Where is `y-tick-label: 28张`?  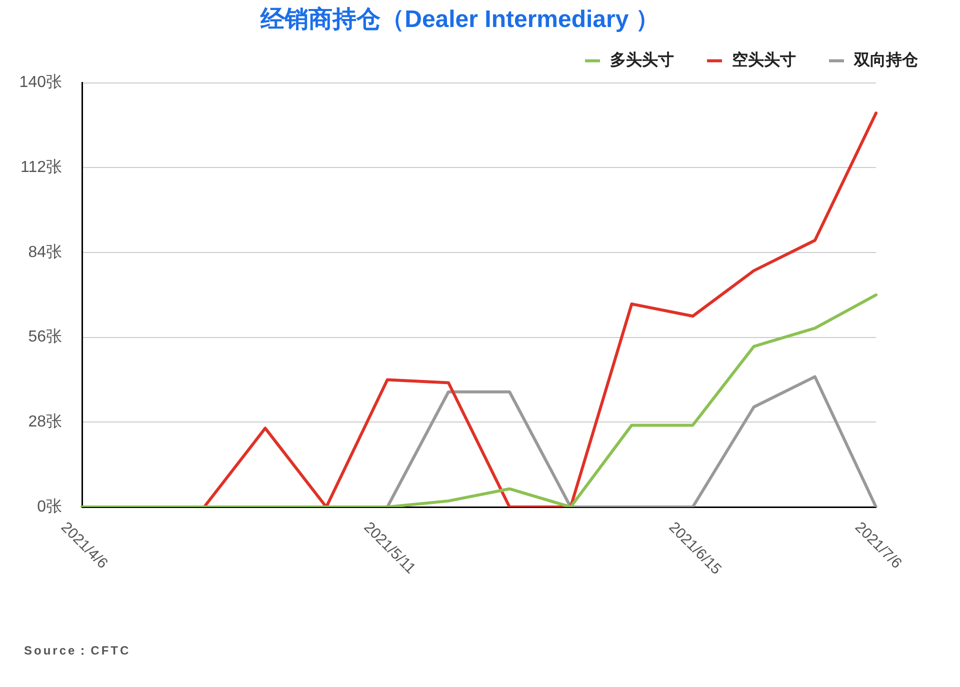
y-tick-label: 28张 is located at coordinates (45, 421).